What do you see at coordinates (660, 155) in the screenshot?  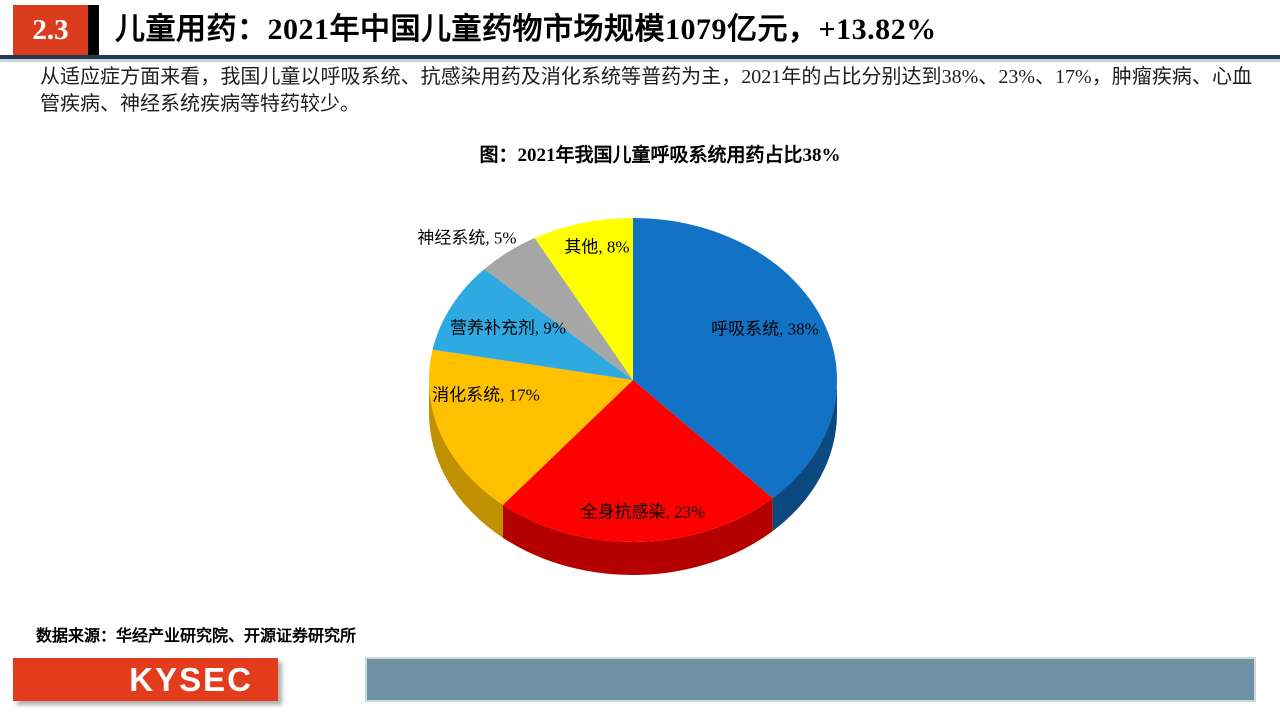 I see `chart-title: 图：2021年我国儿童呼吸系统用药占比38%` at bounding box center [660, 155].